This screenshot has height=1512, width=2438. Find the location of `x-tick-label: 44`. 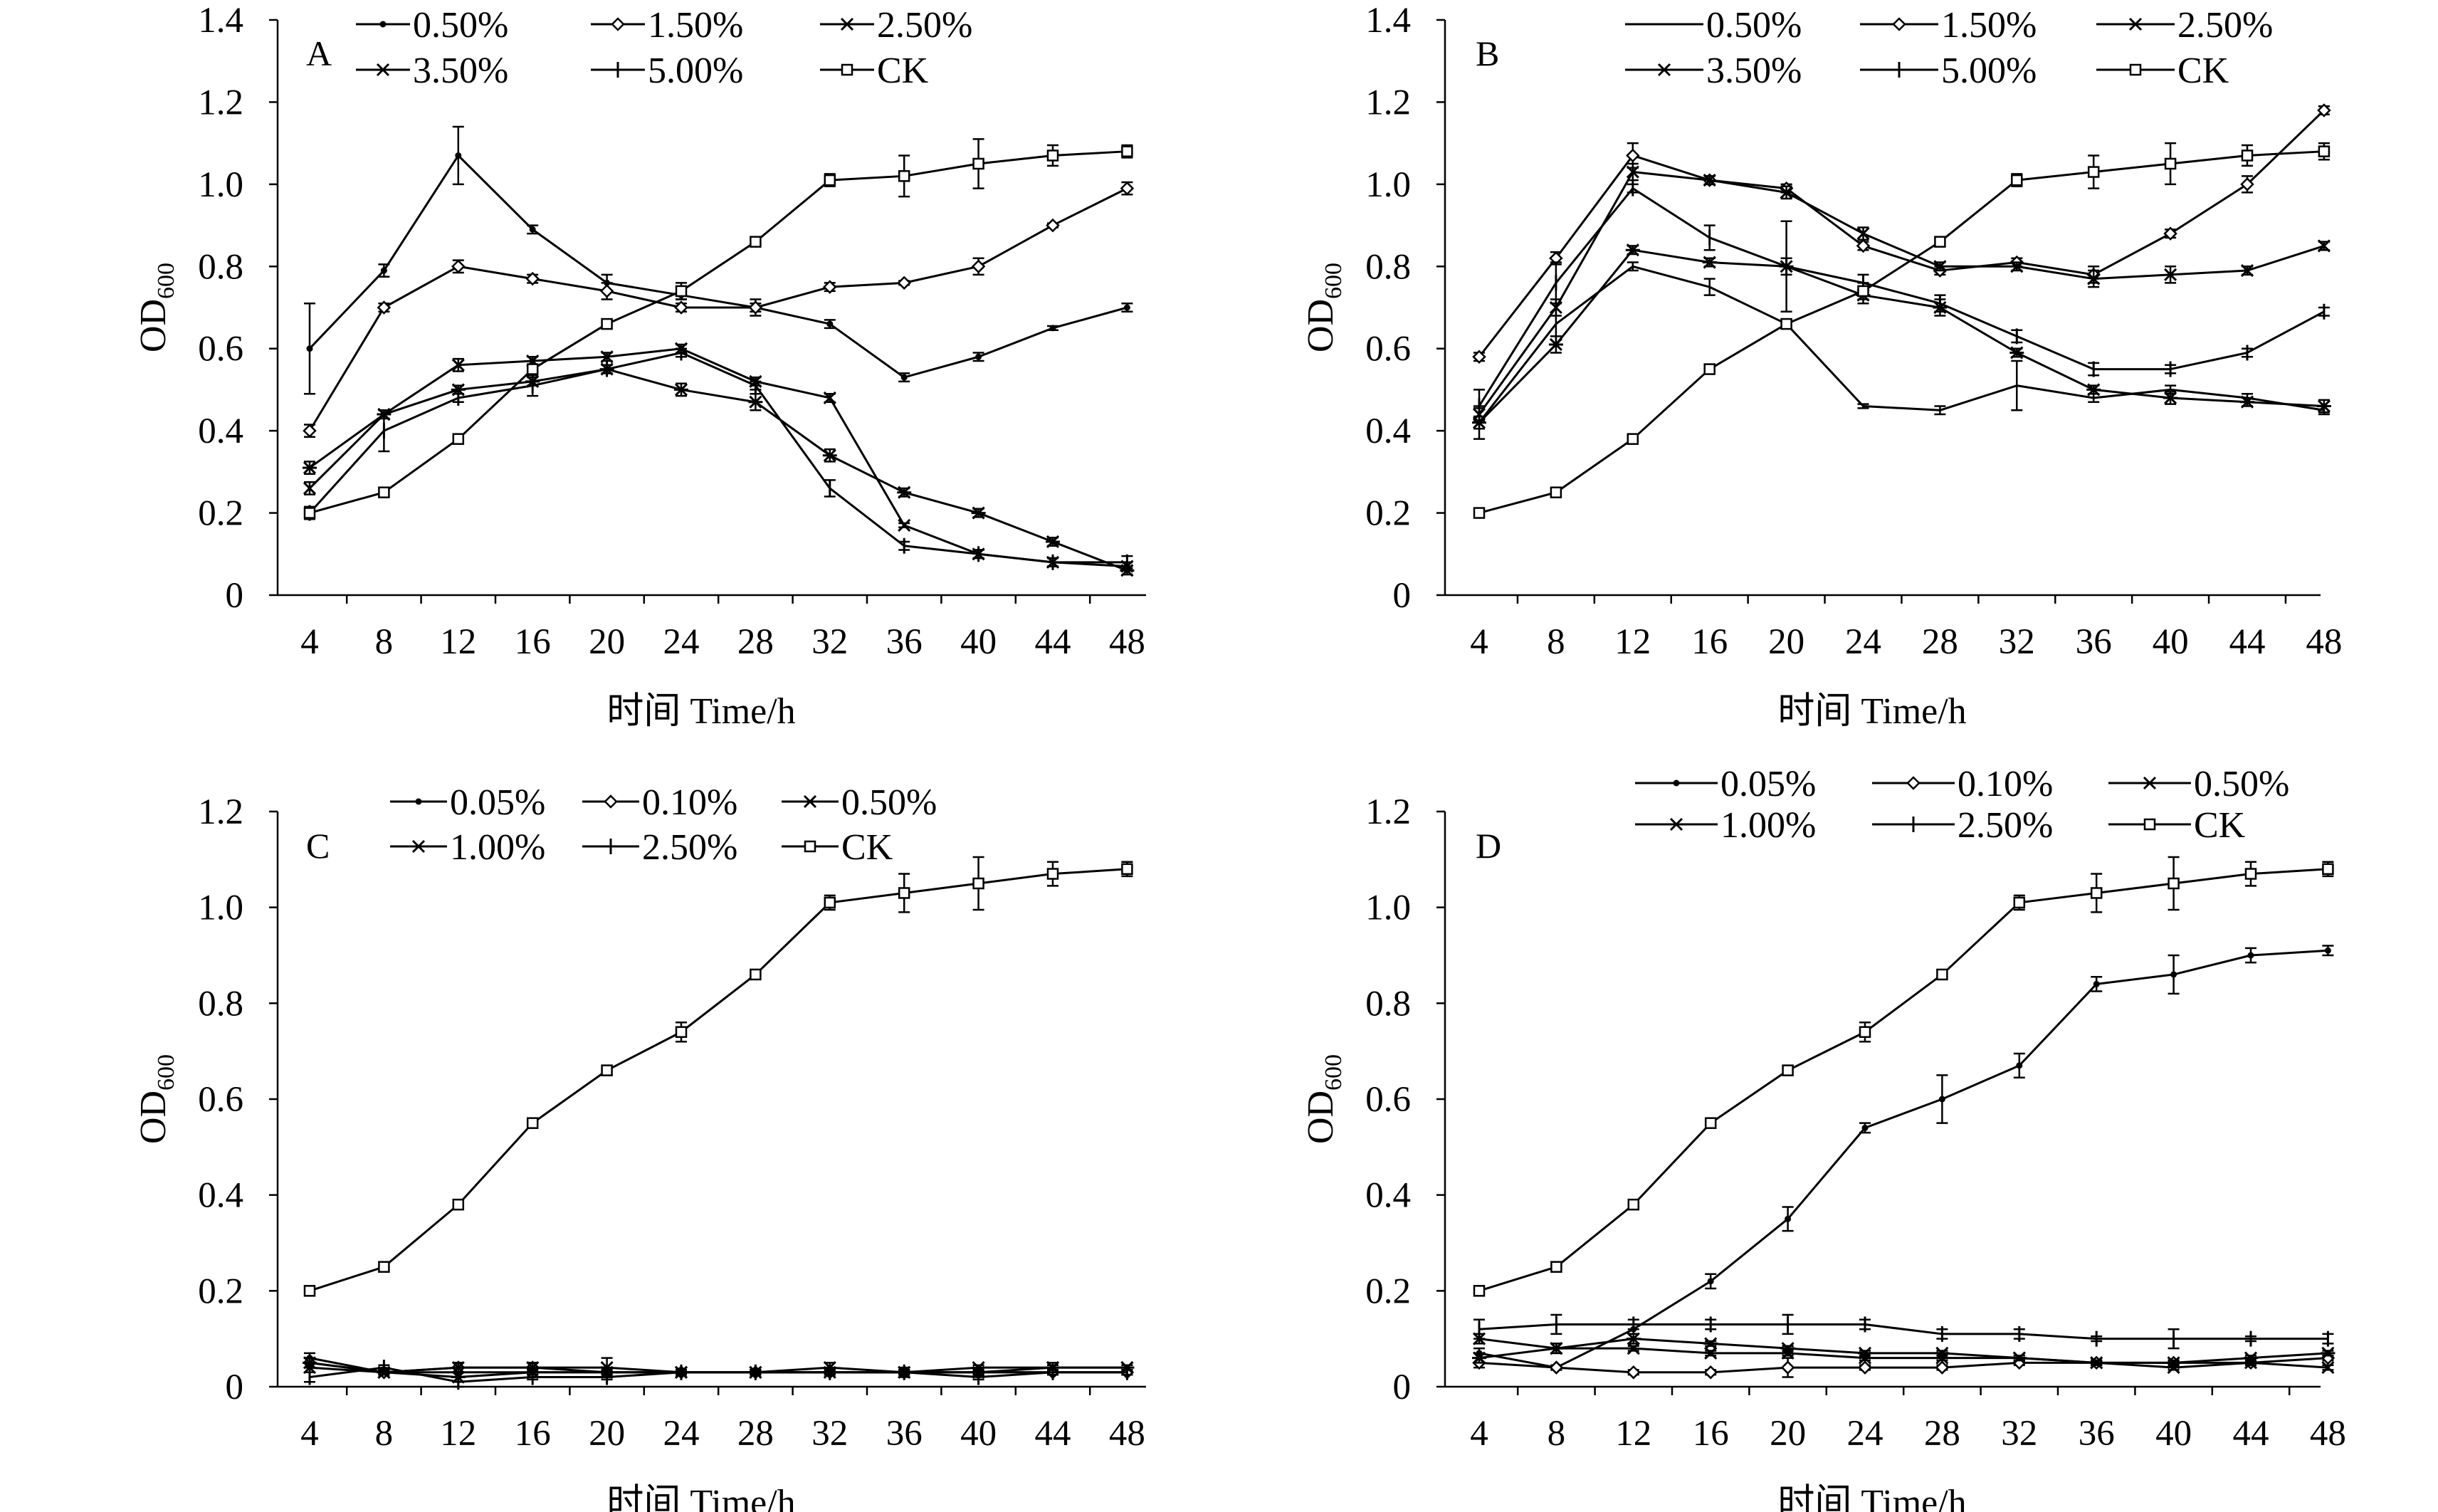

x-tick-label: 44 is located at coordinates (1053, 1434).